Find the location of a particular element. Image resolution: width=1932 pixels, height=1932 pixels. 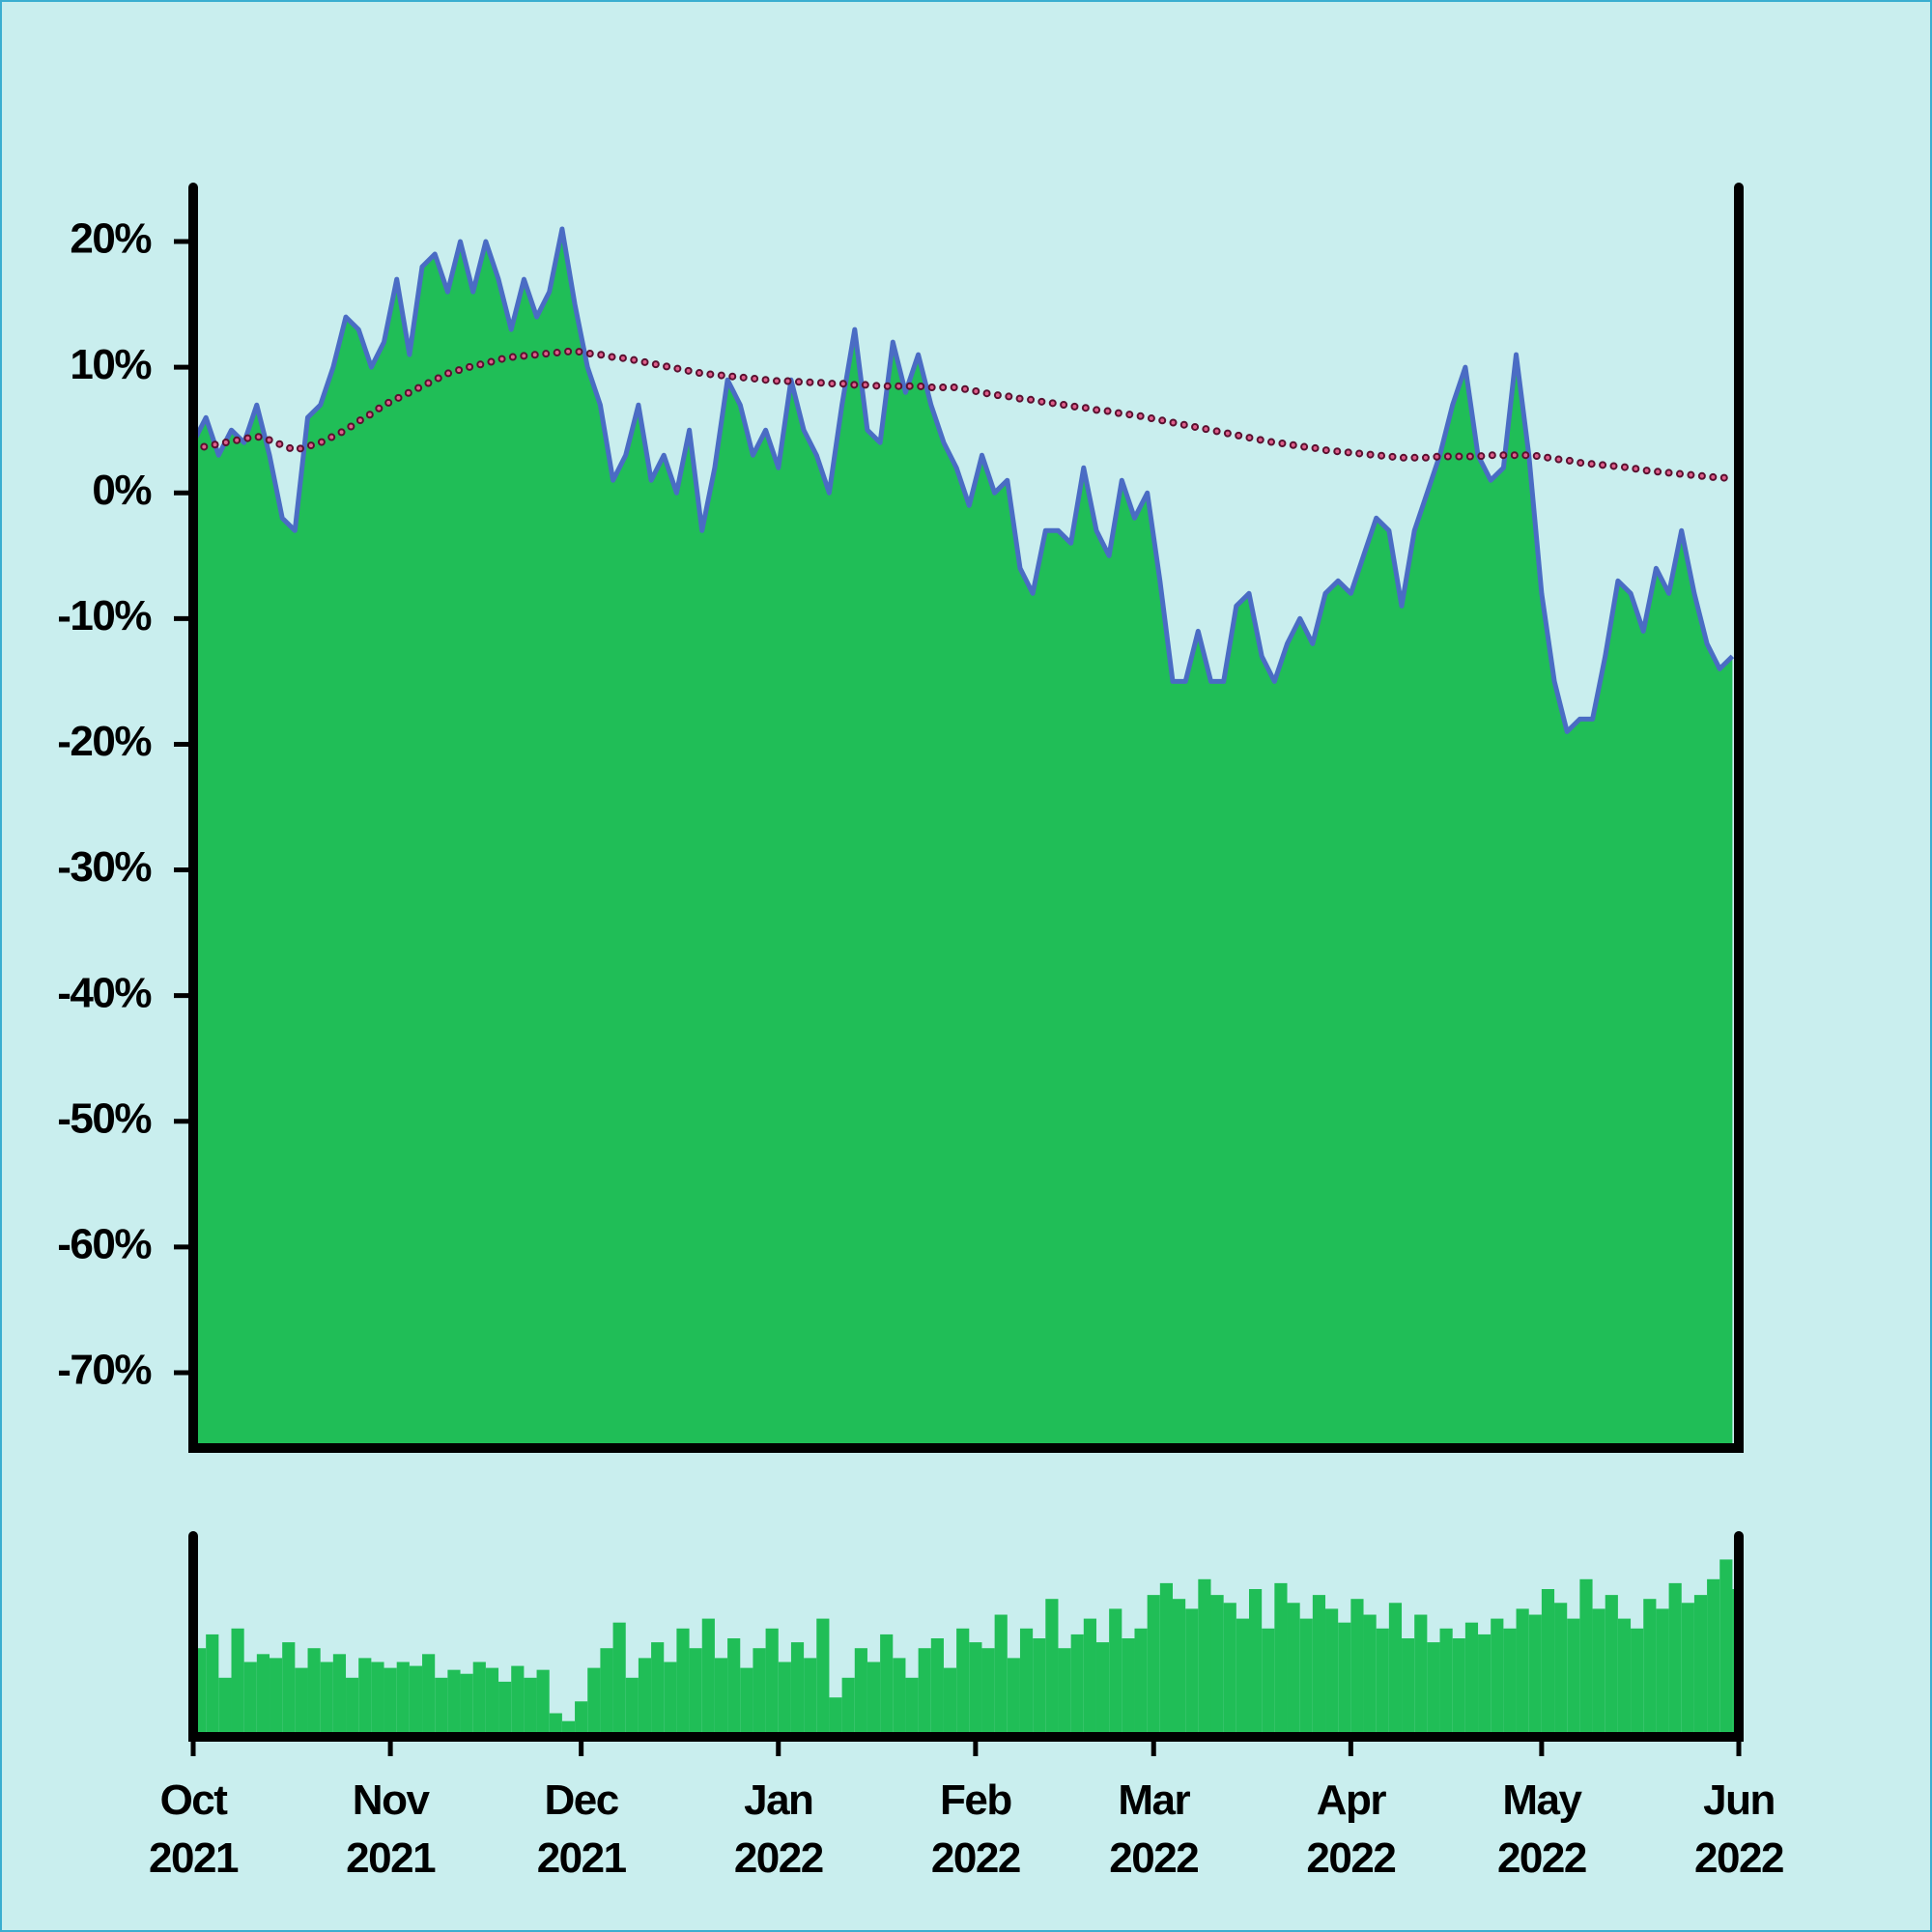

y-tick-label: -10% is located at coordinates (104, 615).